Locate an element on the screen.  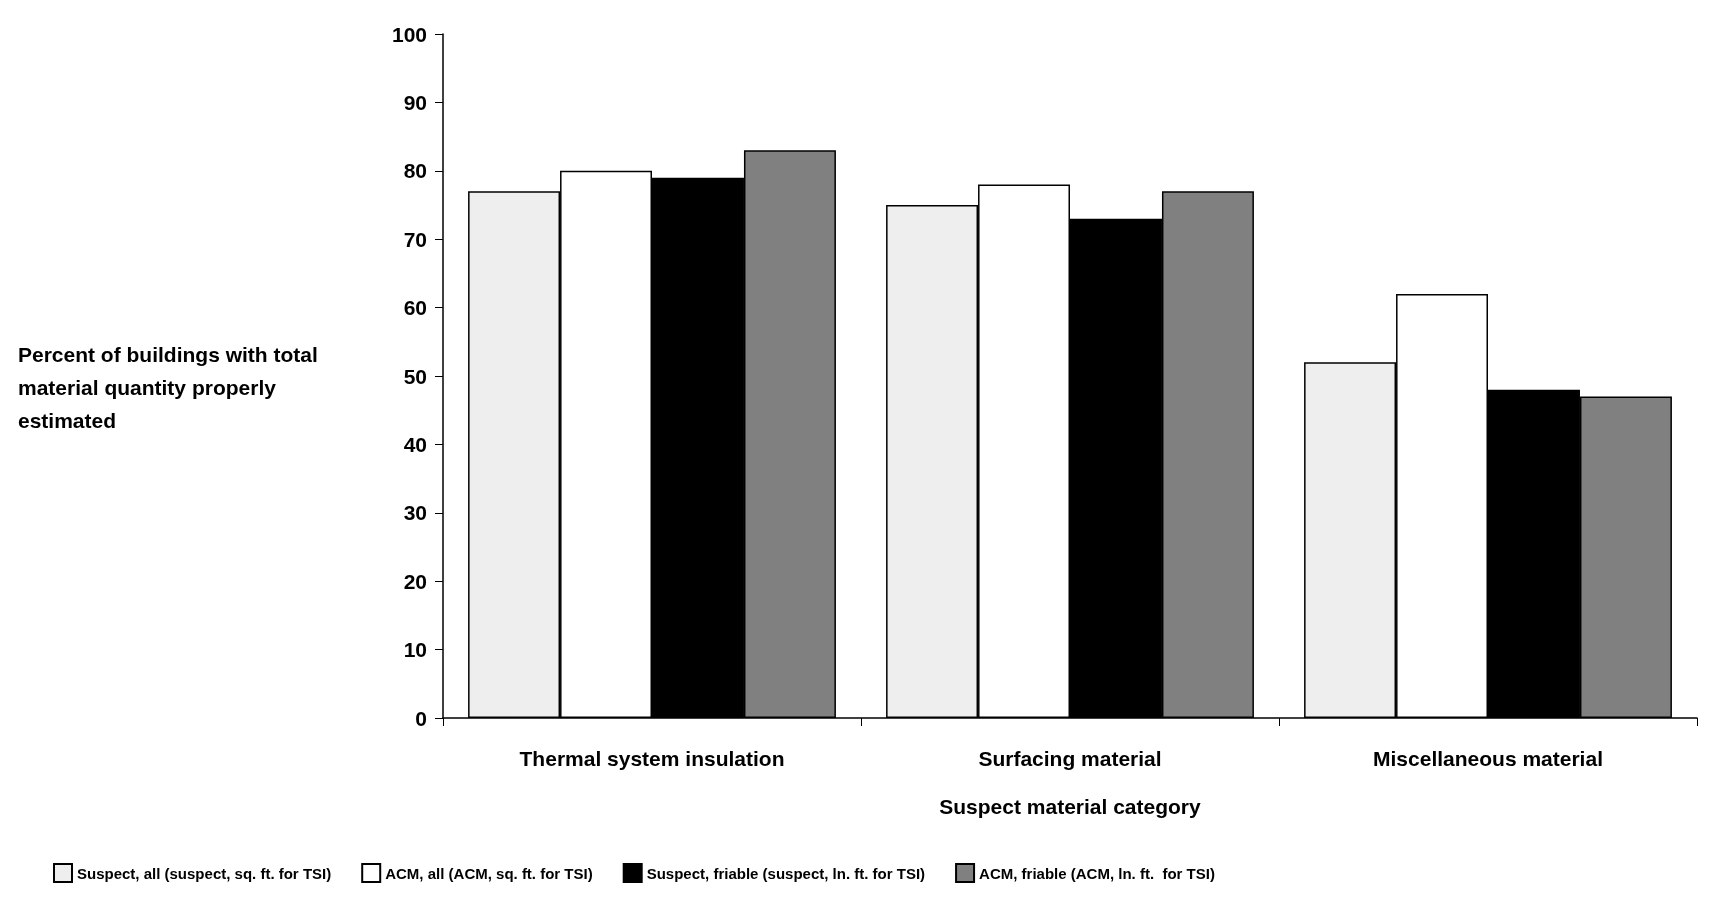
y-tick-label: 30 is located at coordinates (415, 513).